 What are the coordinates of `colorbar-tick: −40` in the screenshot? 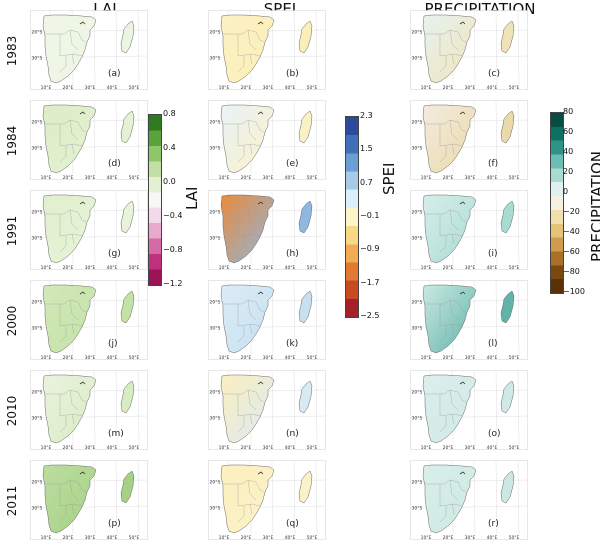 It's located at (571, 231).